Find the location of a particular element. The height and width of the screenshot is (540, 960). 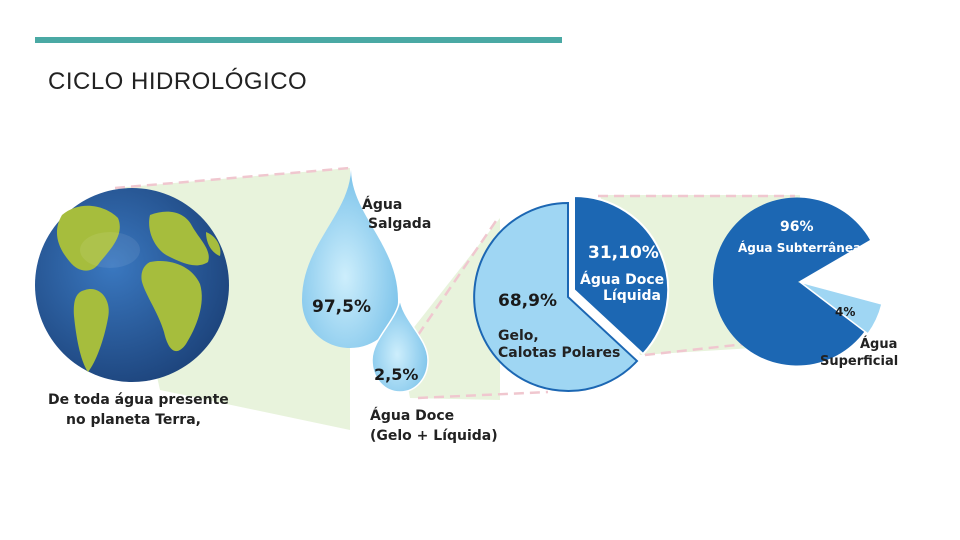

pie2-surface-label-line2: Superficial is located at coordinates (859, 361).